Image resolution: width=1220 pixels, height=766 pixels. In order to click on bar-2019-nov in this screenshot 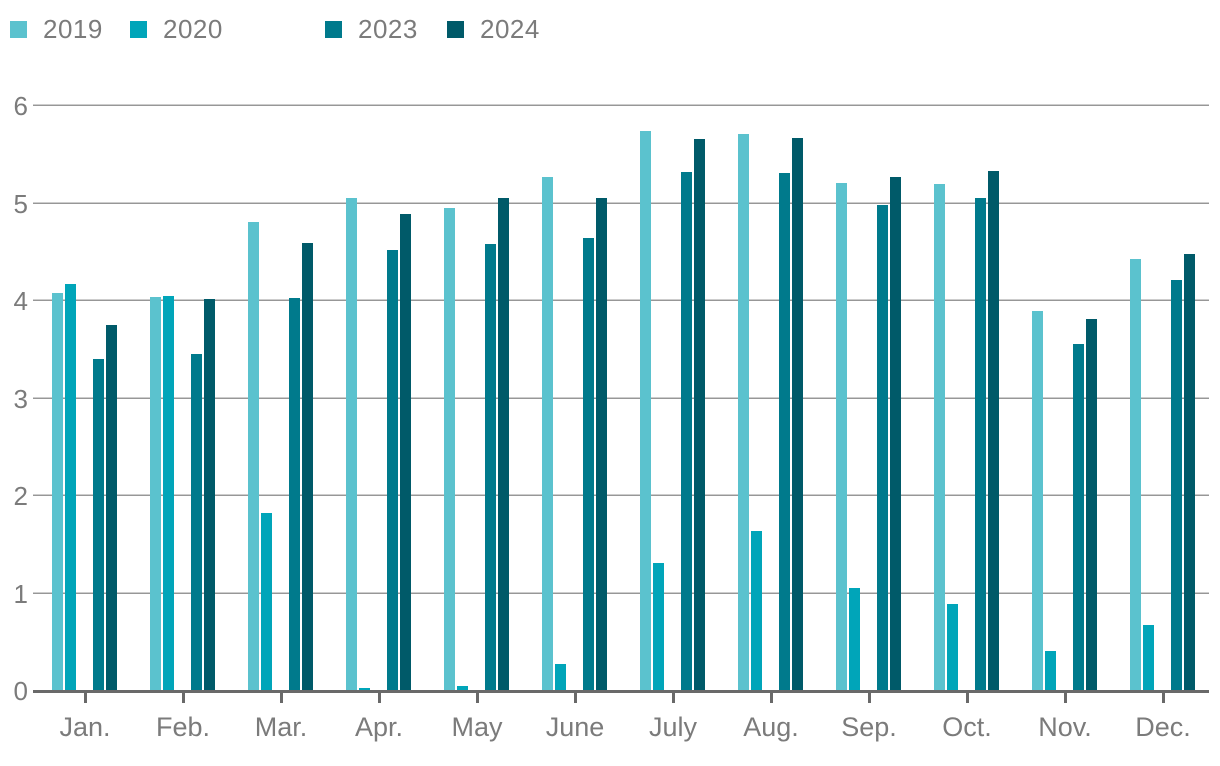, I will do `click(1037, 501)`.